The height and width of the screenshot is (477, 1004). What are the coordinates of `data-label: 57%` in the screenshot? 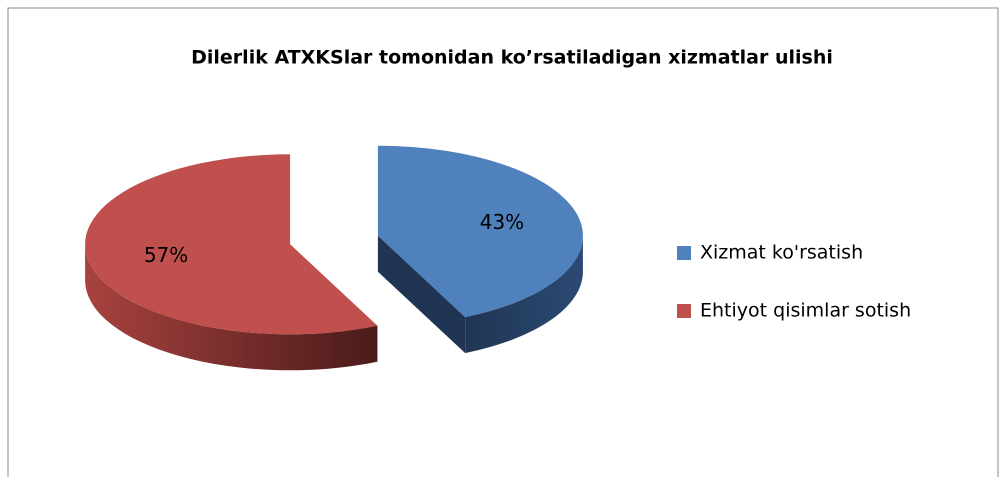 It's located at (166, 255).